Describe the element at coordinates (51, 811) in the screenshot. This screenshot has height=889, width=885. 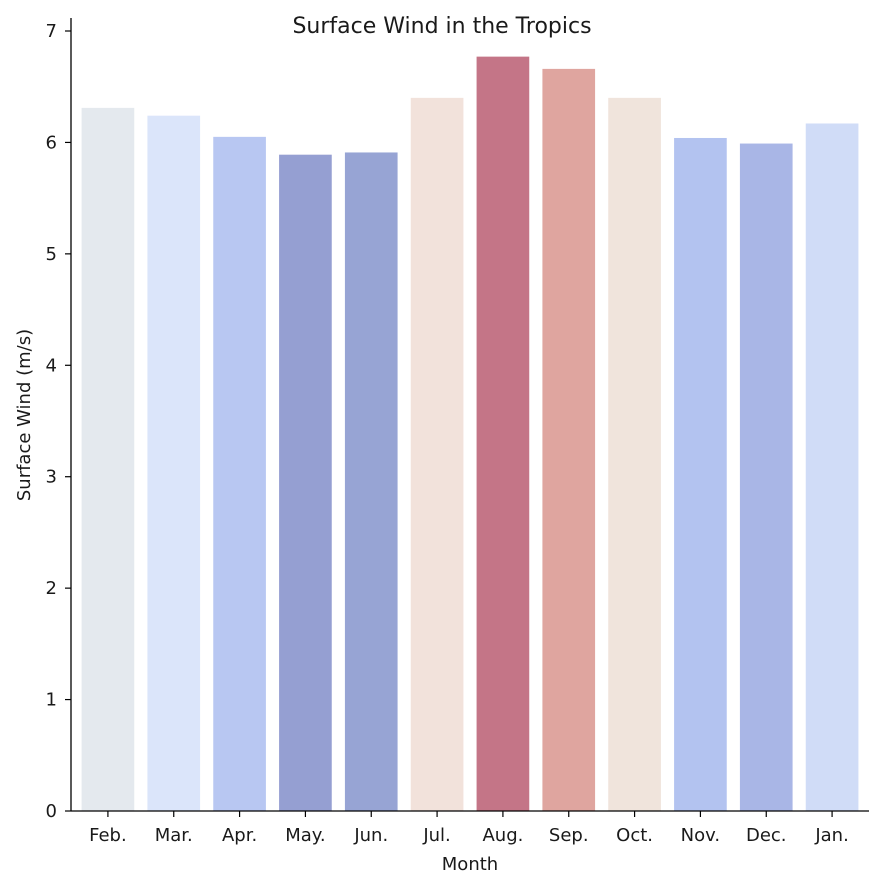
I see `y-tick-label: 0` at that location.